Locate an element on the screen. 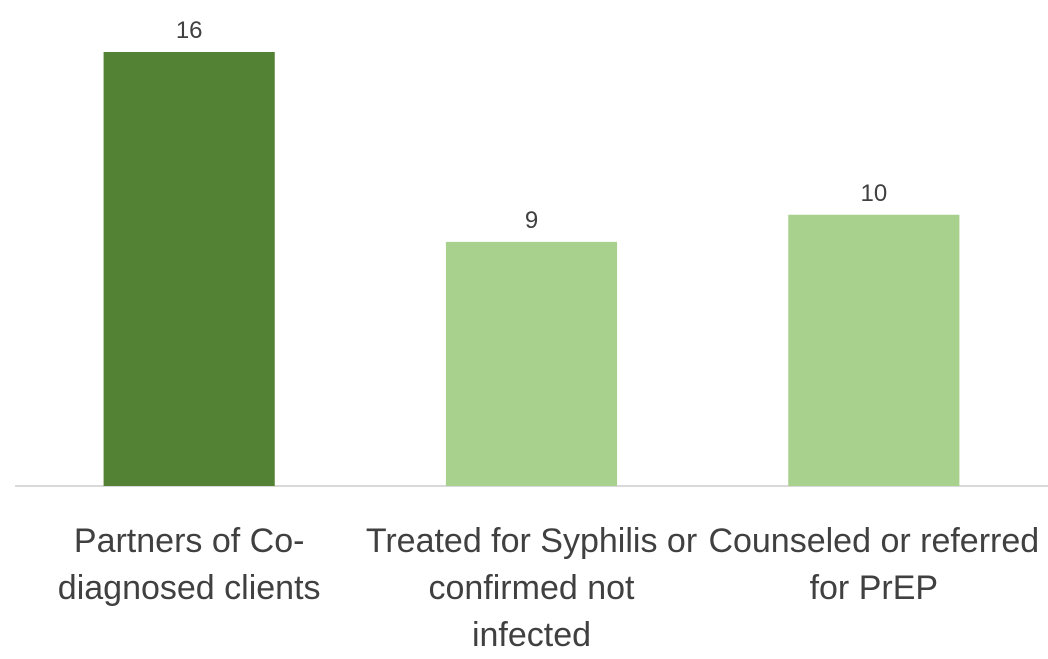 Image resolution: width=1048 pixels, height=659 pixels. data-label: 10 is located at coordinates (873, 193).